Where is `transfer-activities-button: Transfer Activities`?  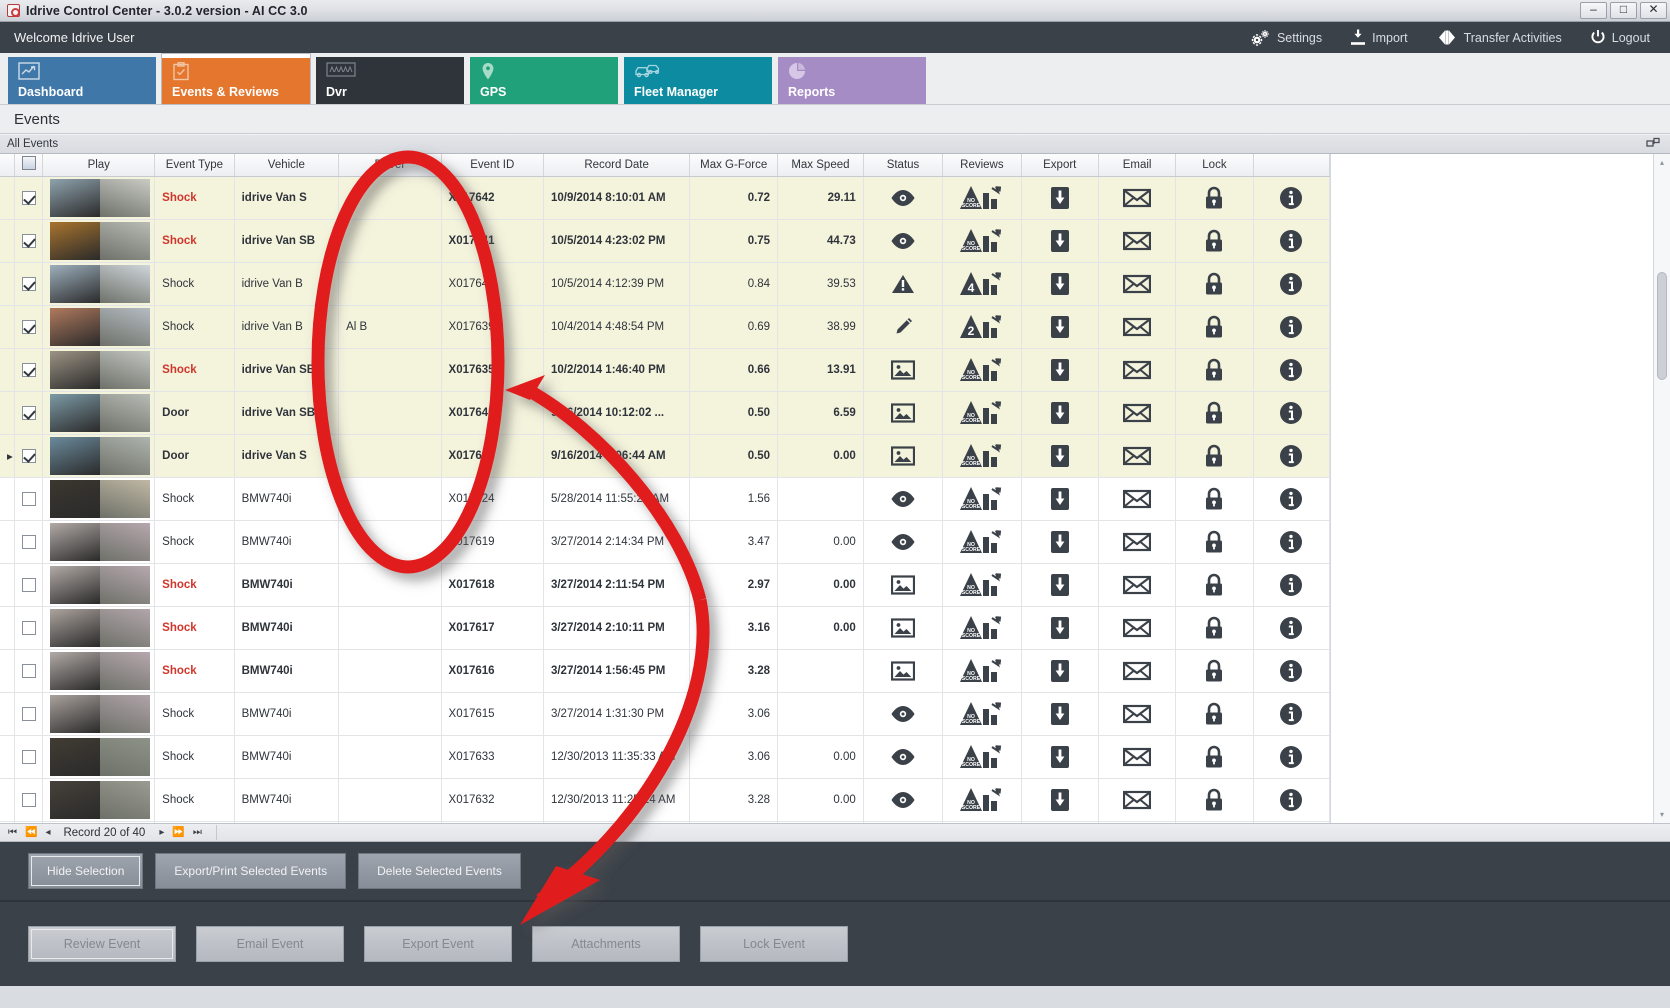
transfer-activities-button: Transfer Activities is located at coordinates (1499, 37).